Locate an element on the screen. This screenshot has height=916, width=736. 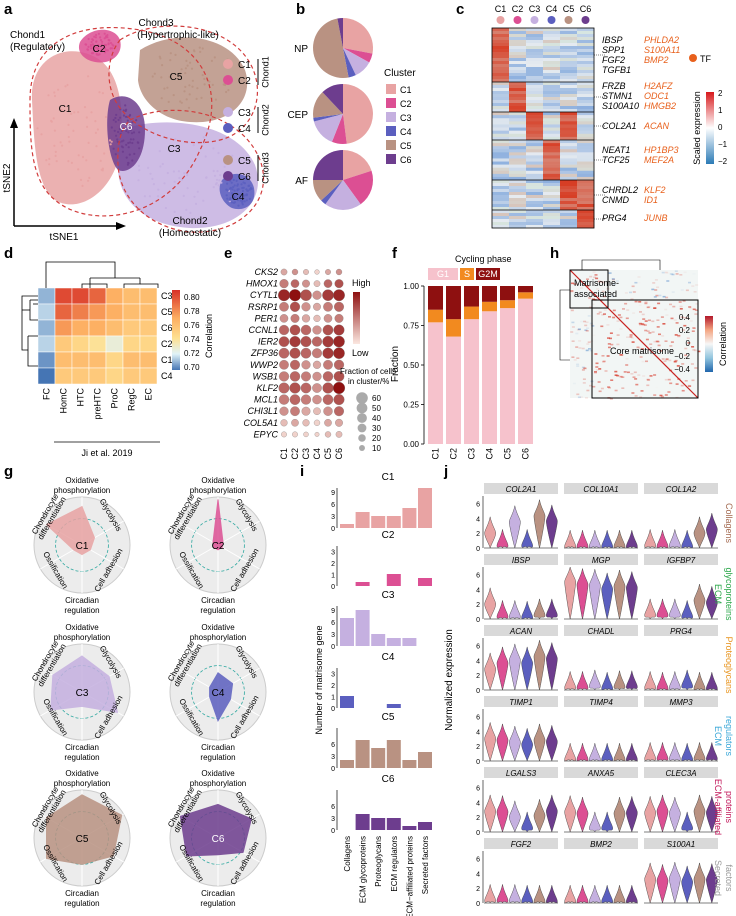
corr-cell is located at coordinates (97, 296).